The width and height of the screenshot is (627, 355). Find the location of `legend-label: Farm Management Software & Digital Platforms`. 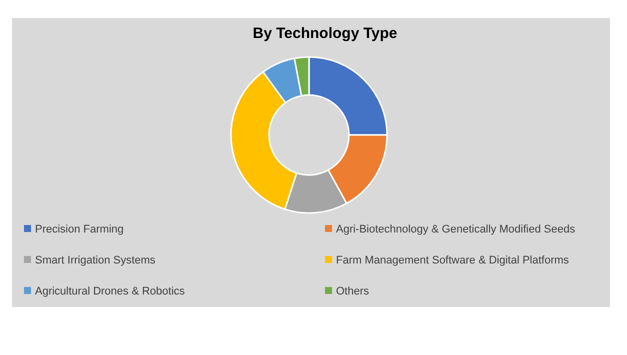

legend-label: Farm Management Software & Digital Platforms is located at coordinates (453, 260).